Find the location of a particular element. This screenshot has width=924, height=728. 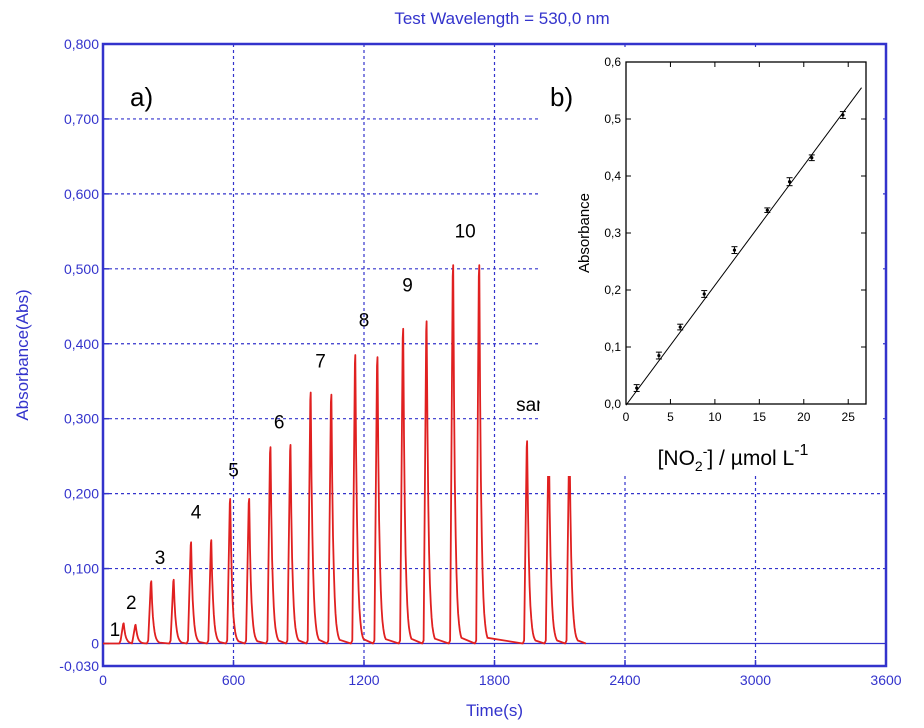

inset-y-tick-label: 0,4 is located at coordinates (612, 176).